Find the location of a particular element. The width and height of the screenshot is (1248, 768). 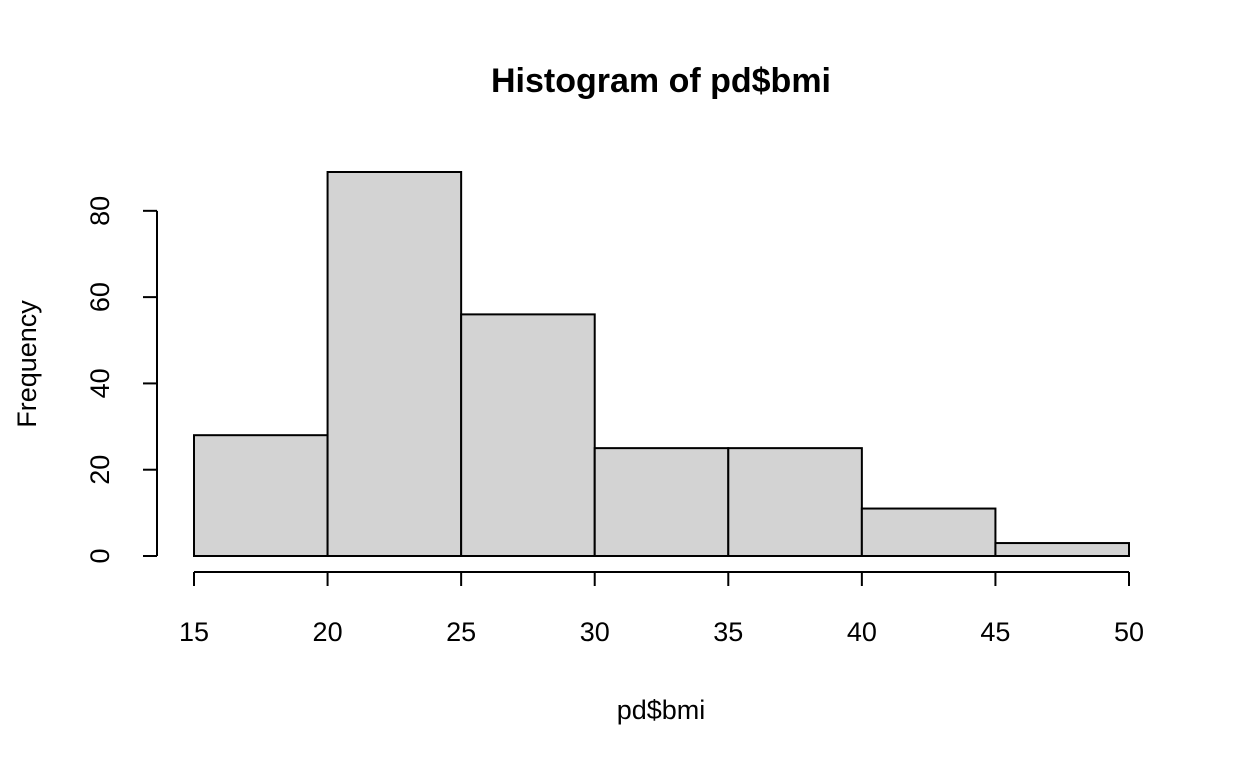

x-tick-label: 35 is located at coordinates (728, 632).